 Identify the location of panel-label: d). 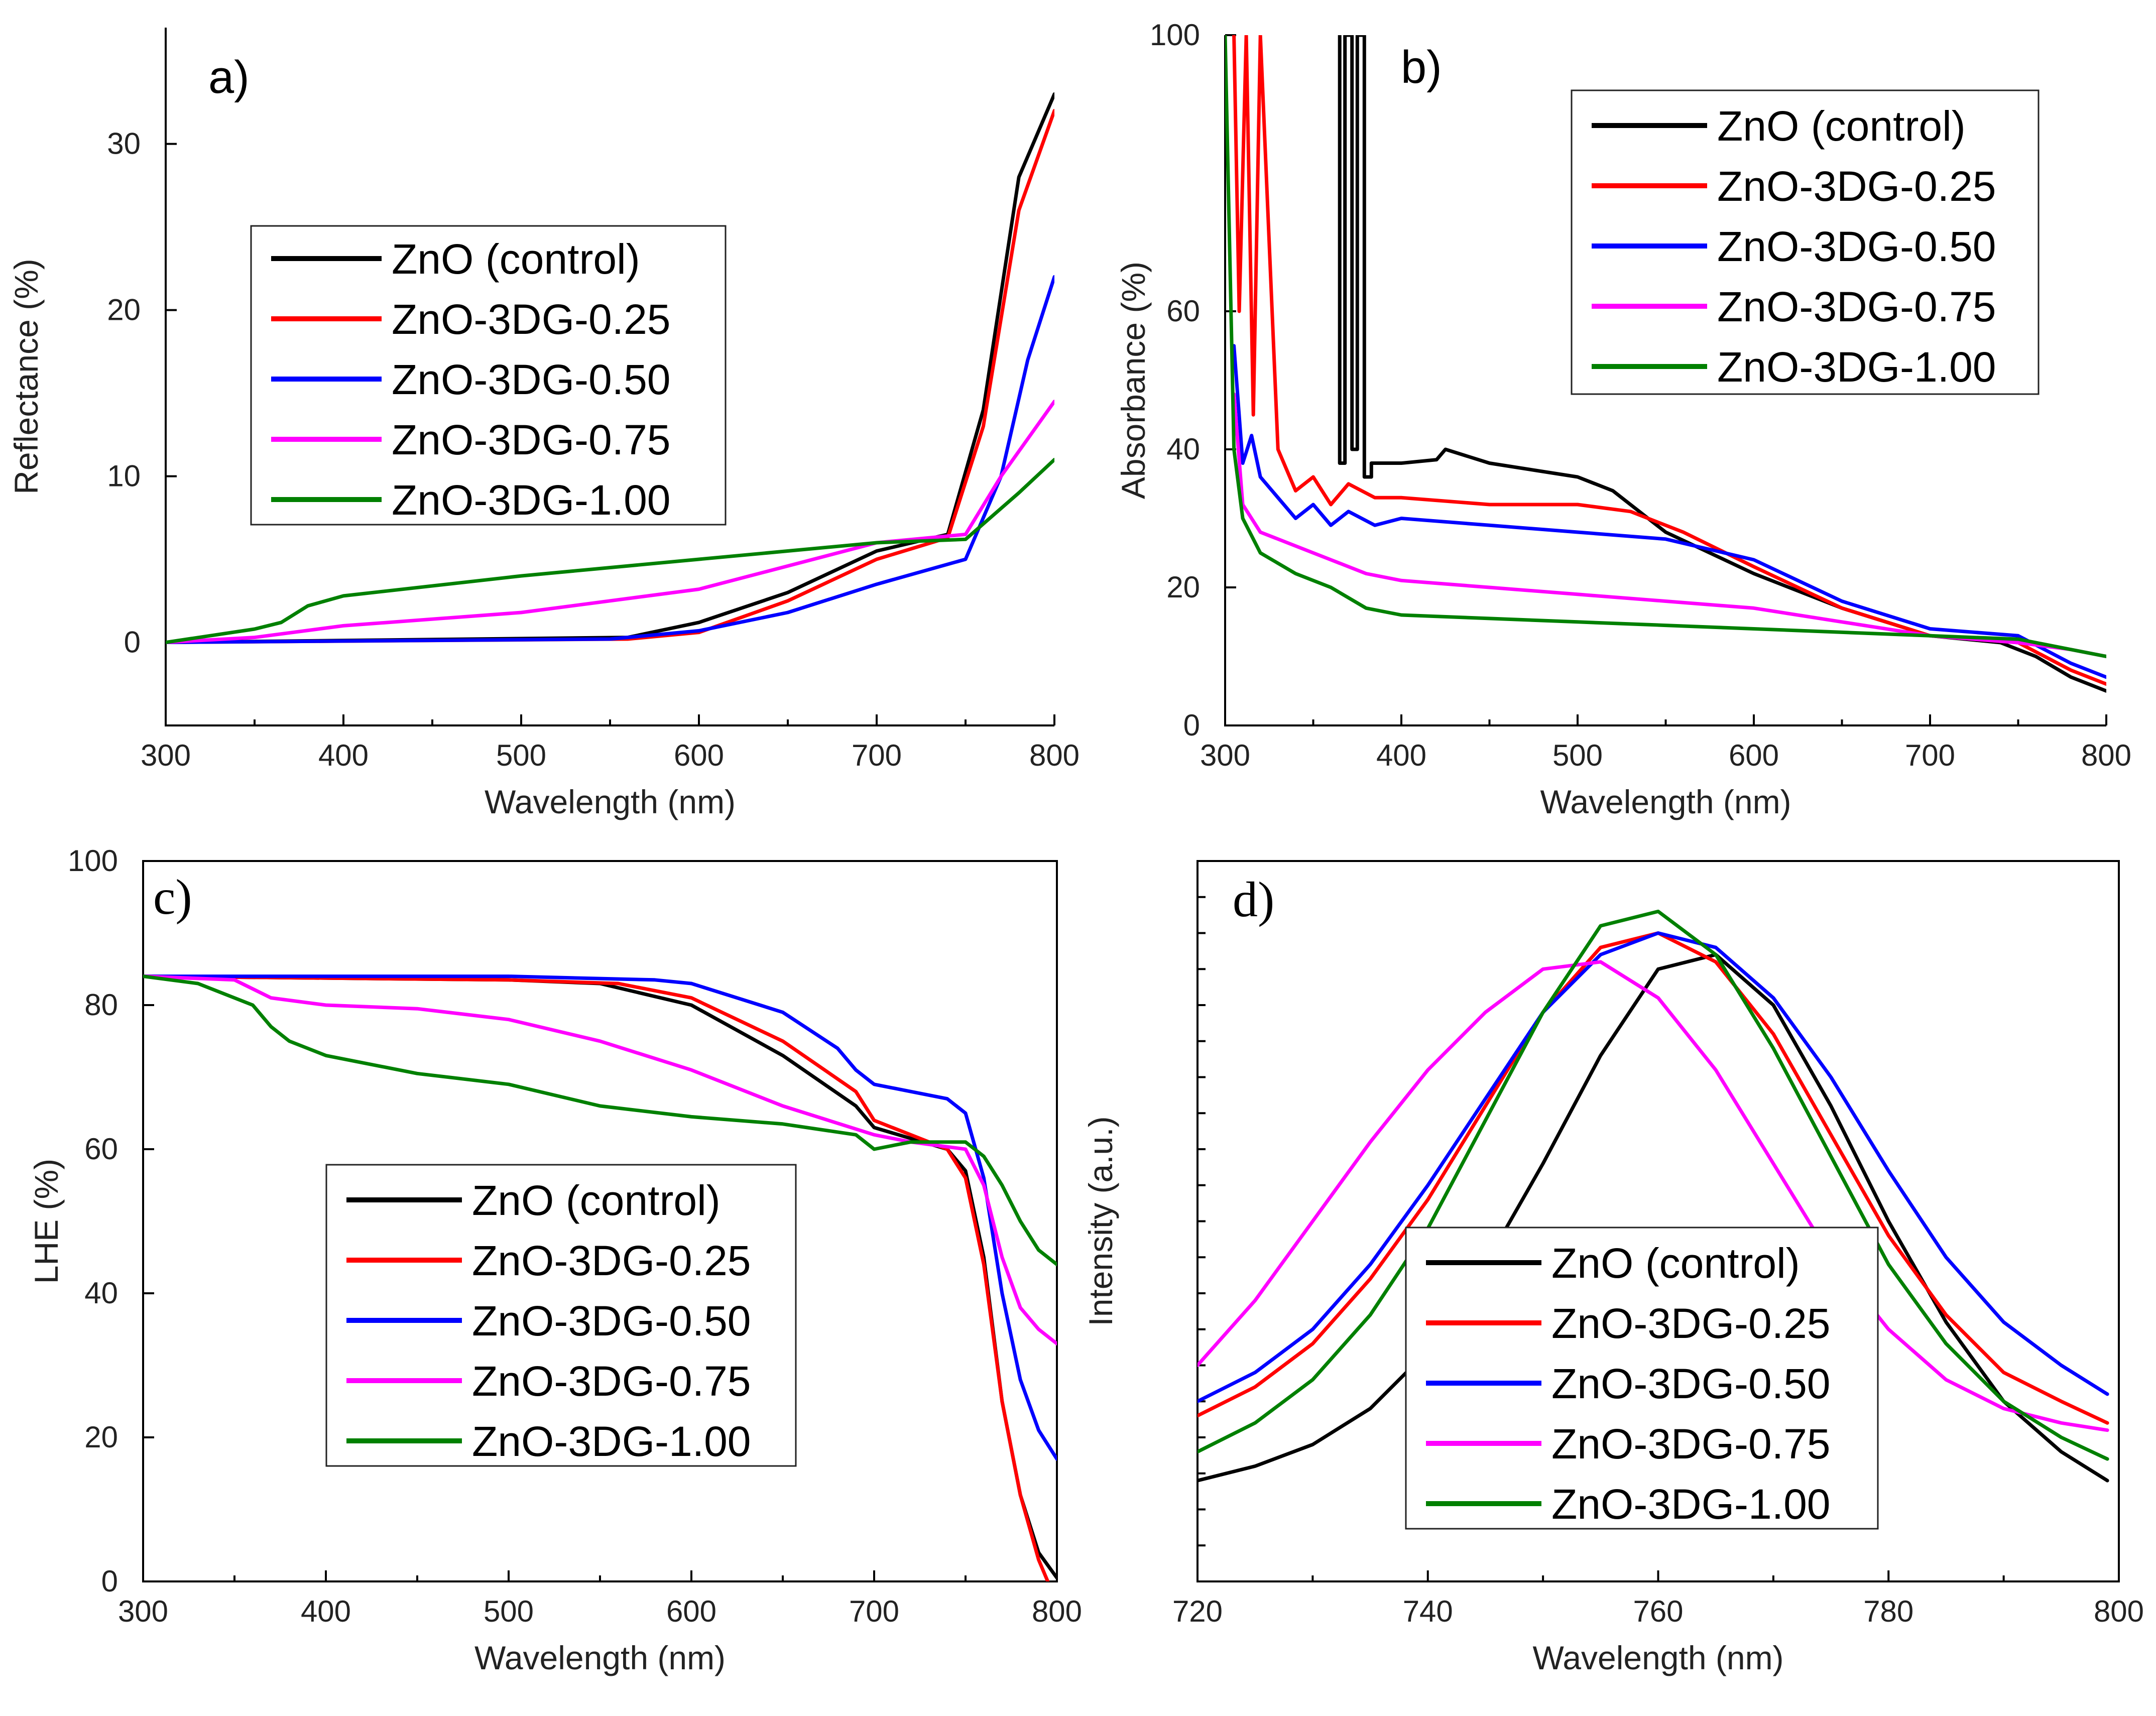
(1253, 900).